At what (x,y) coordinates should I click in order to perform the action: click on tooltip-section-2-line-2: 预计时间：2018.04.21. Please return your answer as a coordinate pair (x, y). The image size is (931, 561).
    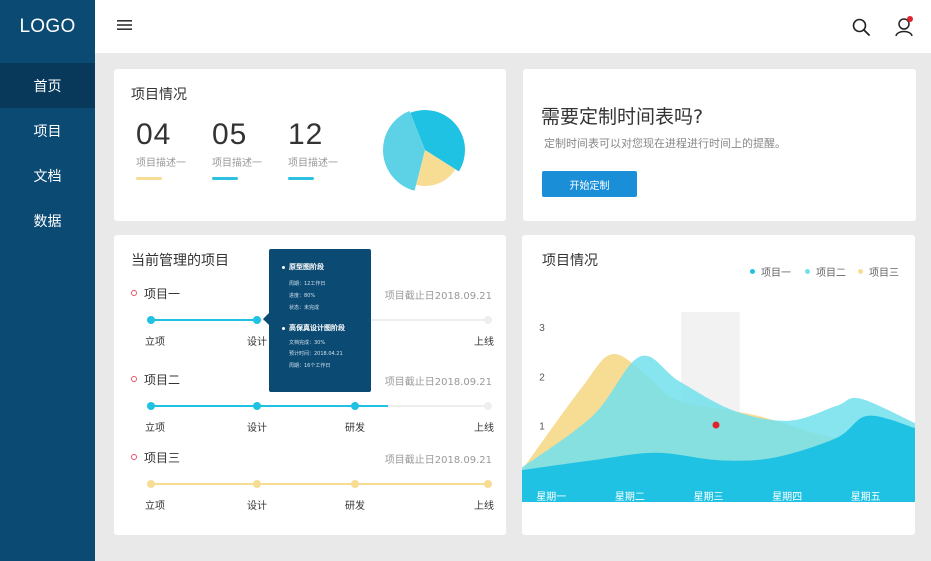
    Looking at the image, I should click on (316, 354).